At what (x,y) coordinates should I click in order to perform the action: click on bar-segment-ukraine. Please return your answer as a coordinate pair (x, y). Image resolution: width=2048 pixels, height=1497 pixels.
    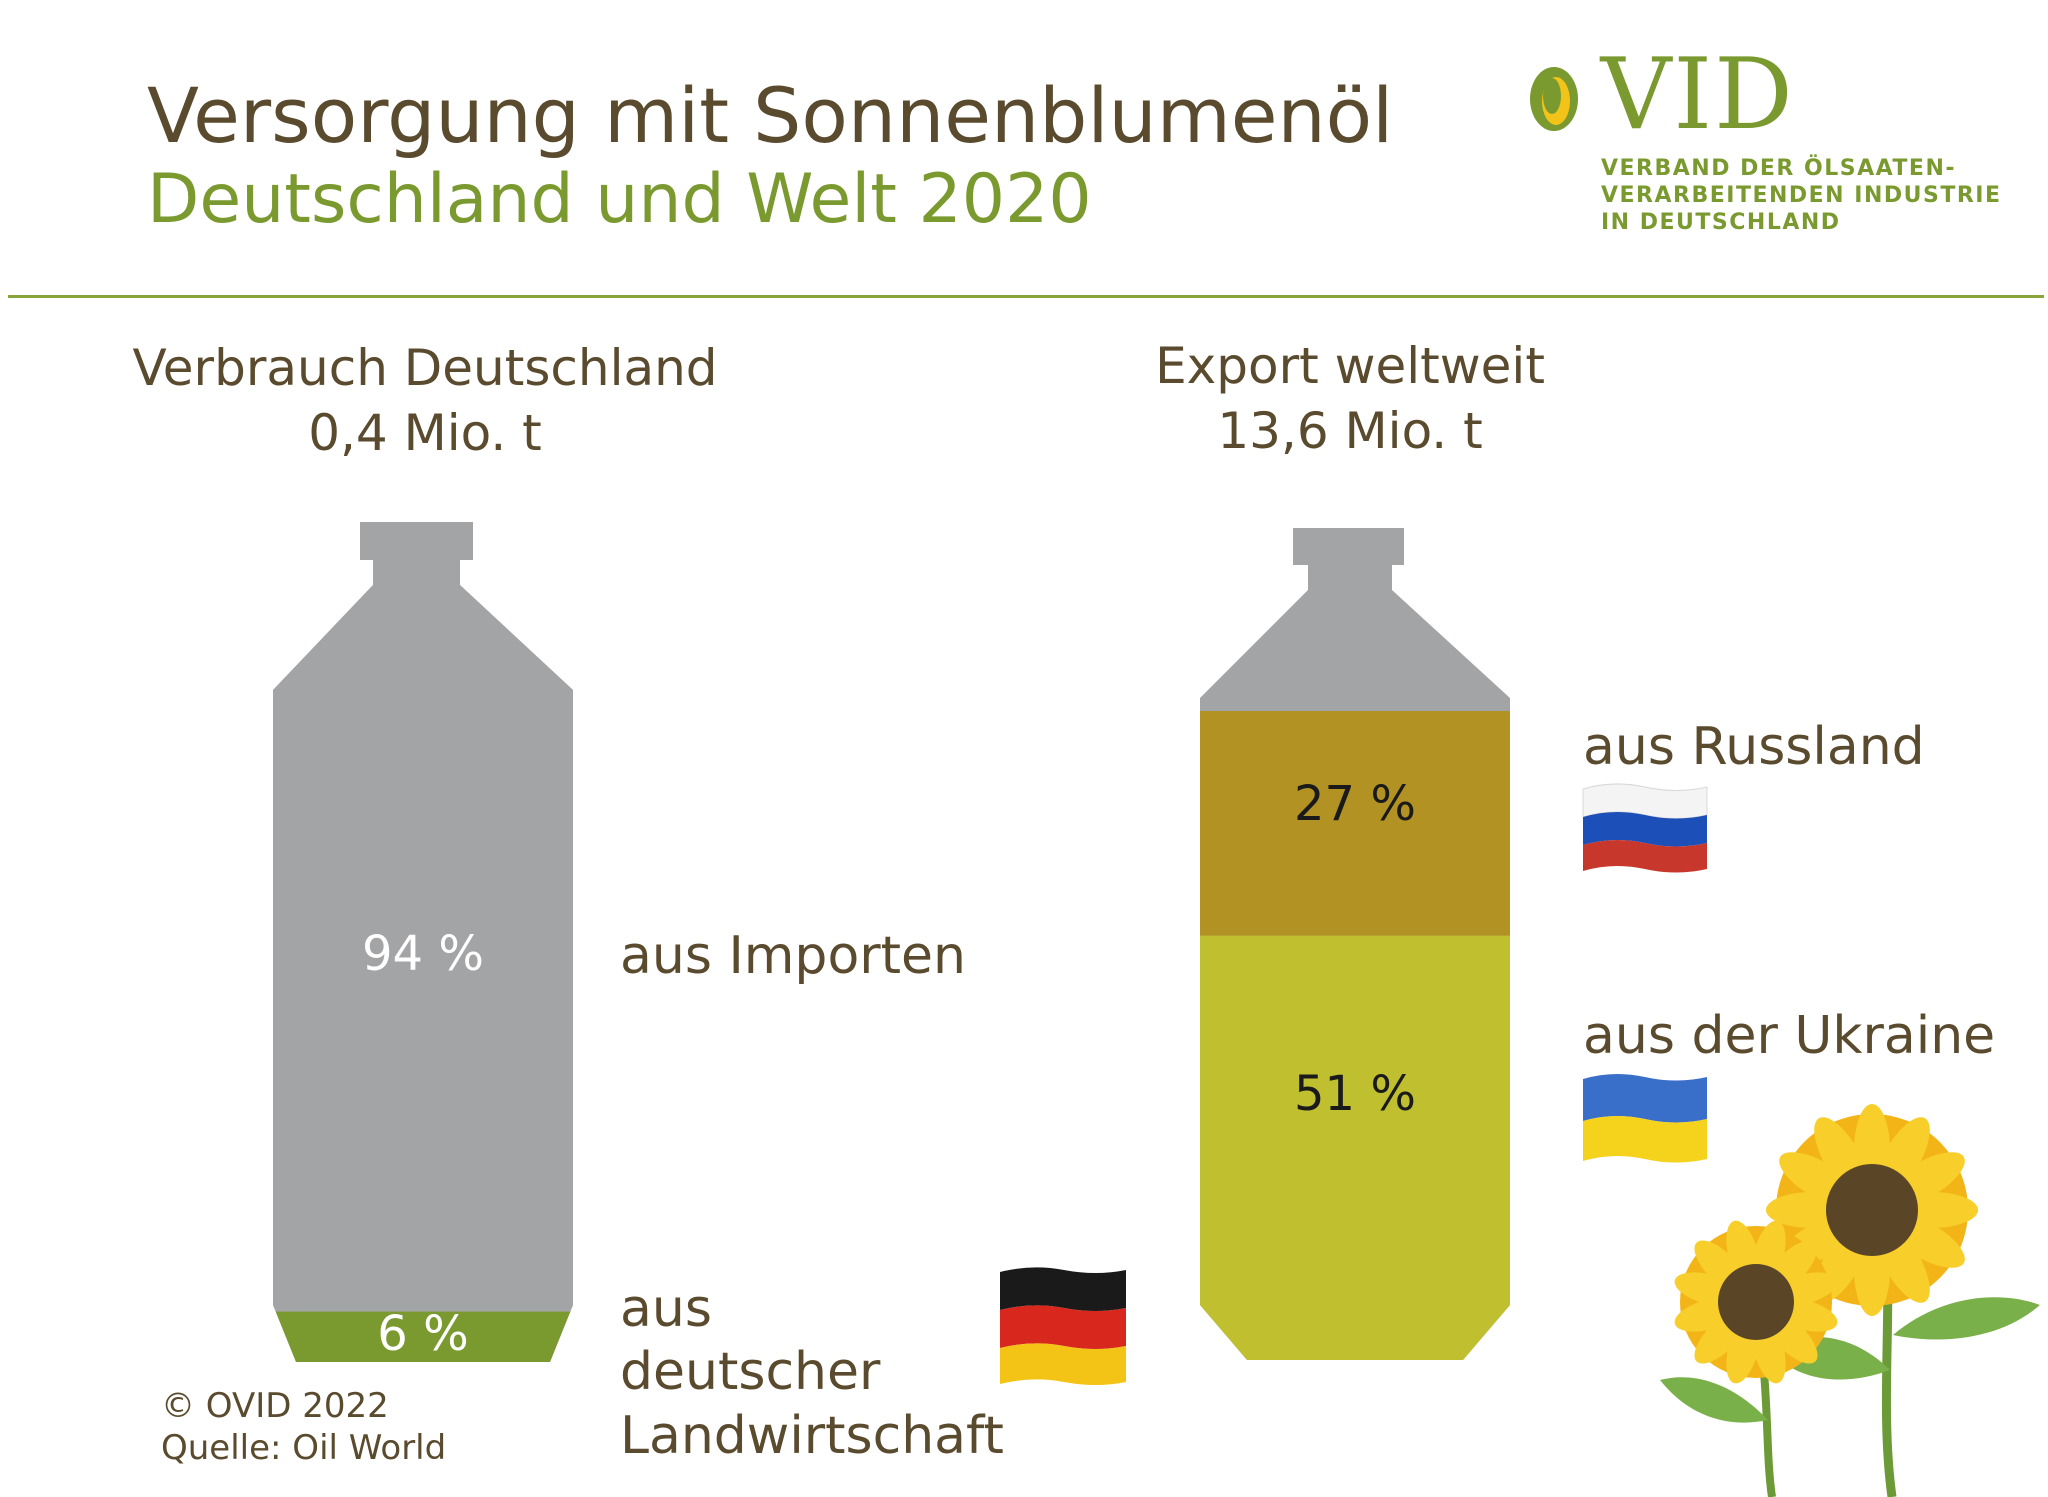
    Looking at the image, I should click on (1355, 1147).